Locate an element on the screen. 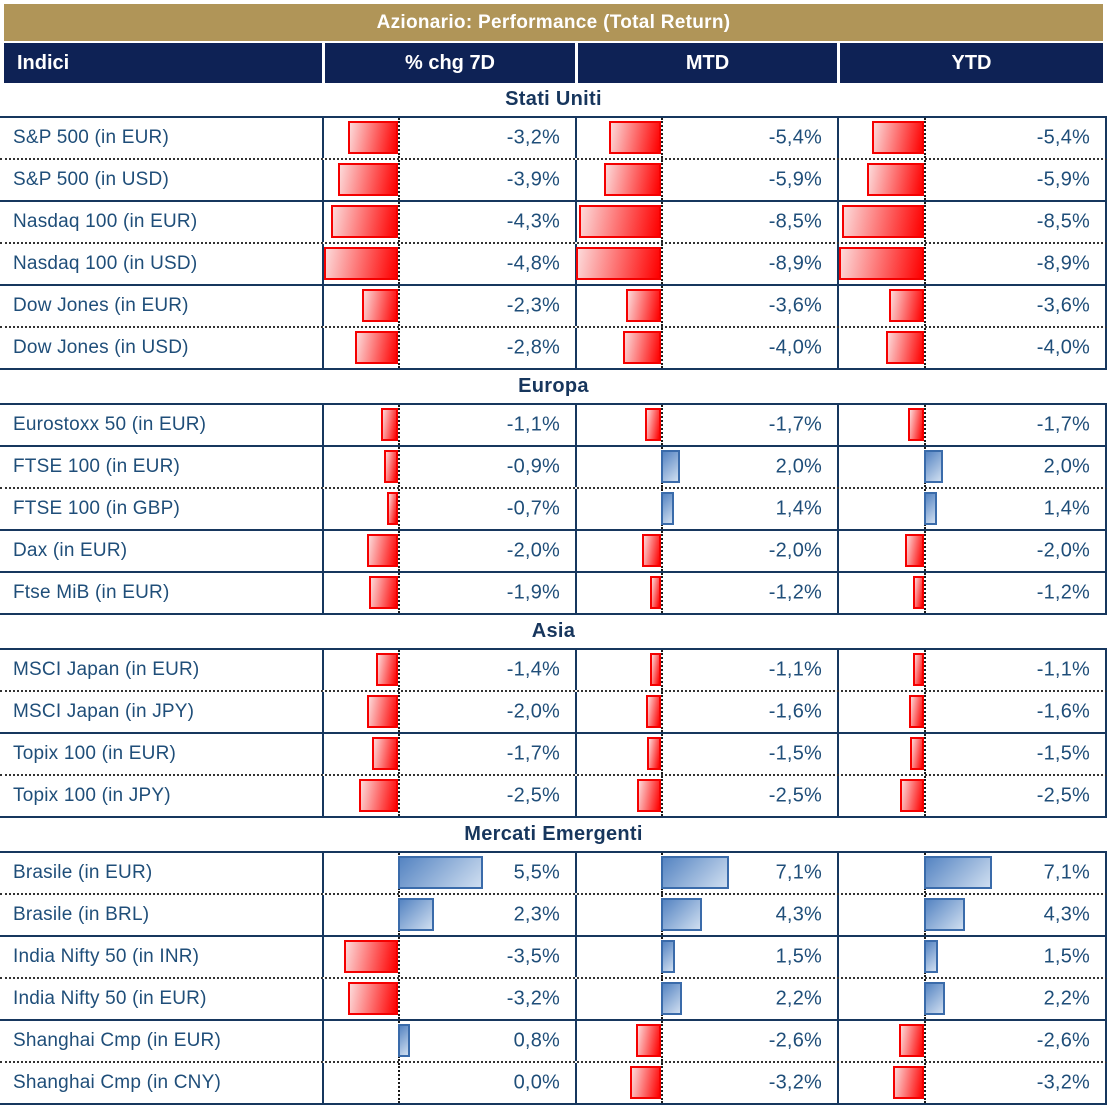 The width and height of the screenshot is (1107, 1108). value-ytd: -3,6% is located at coordinates (1063, 305).